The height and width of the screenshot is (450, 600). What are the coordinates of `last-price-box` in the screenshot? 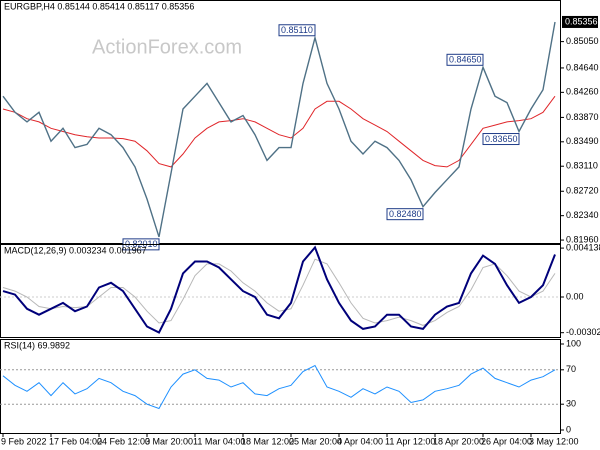 It's located at (580, 21).